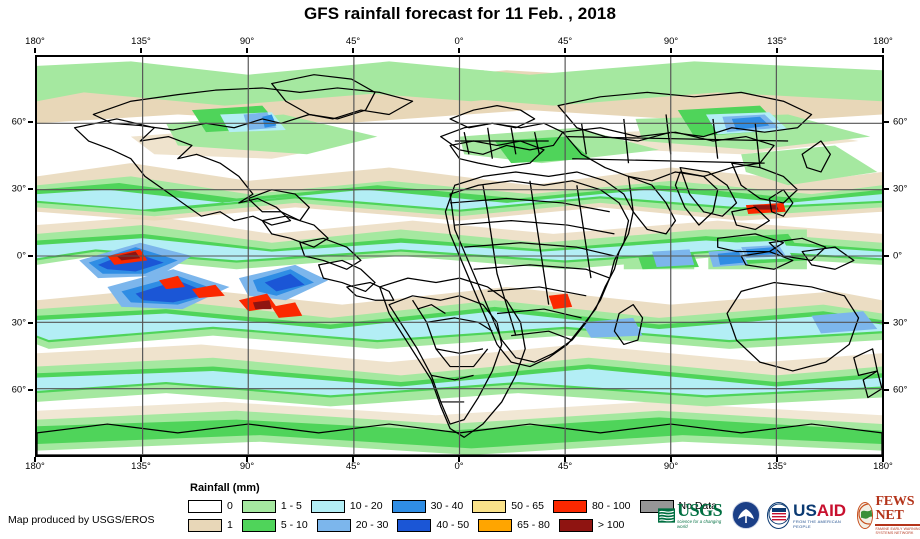  What do you see at coordinates (883, 41) in the screenshot?
I see `lon-label-top-8: 180°` at bounding box center [883, 41].